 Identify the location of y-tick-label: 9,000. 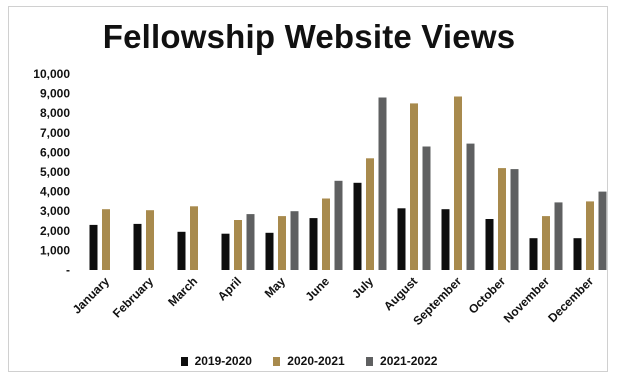
(55, 94).